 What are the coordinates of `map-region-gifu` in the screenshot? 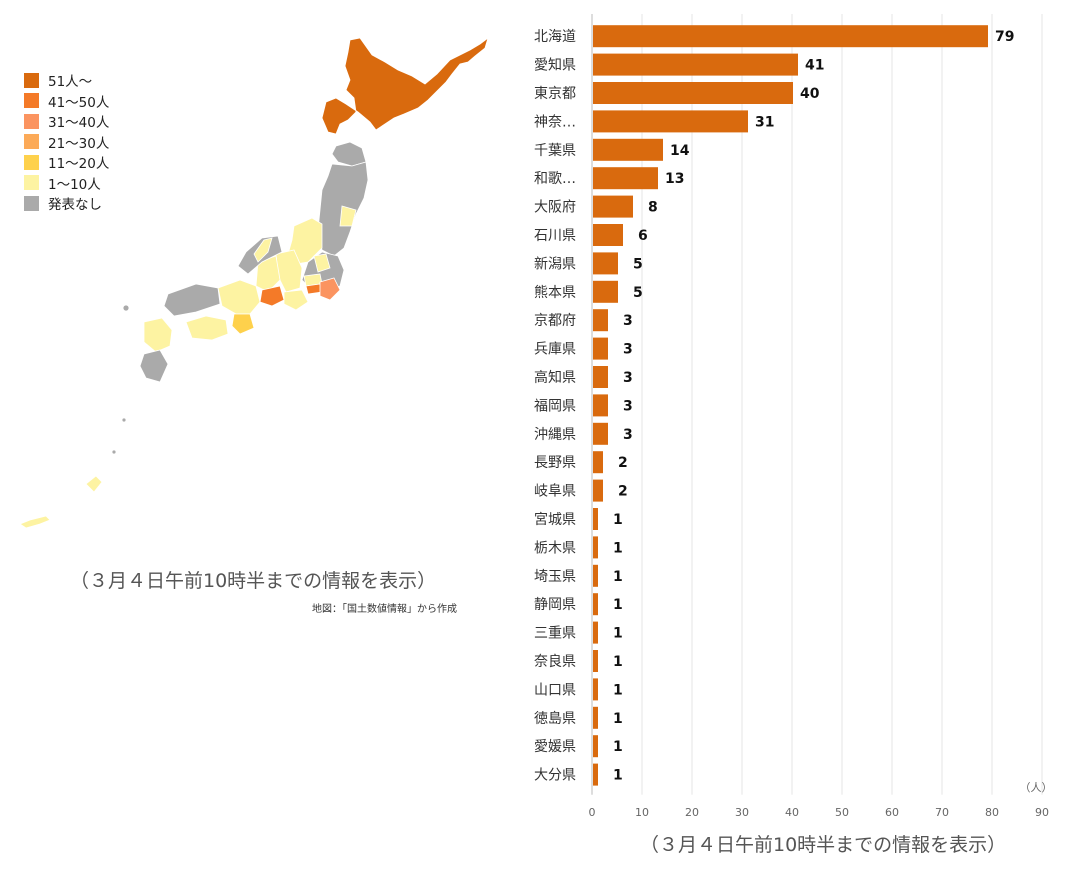 It's located at (268, 274).